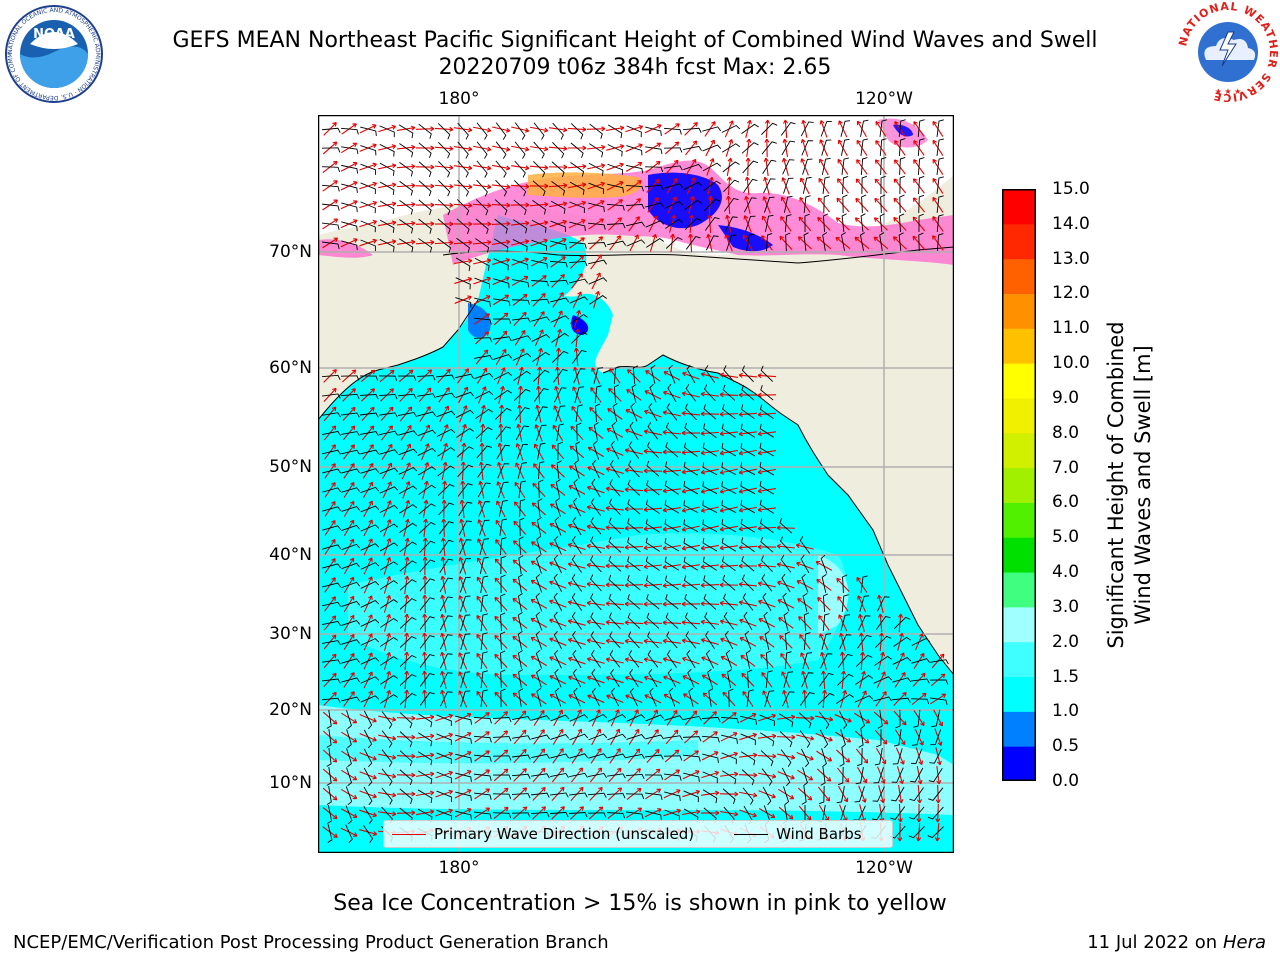 The width and height of the screenshot is (1280, 960). I want to click on colorbar-bin, so click(1019, 520).